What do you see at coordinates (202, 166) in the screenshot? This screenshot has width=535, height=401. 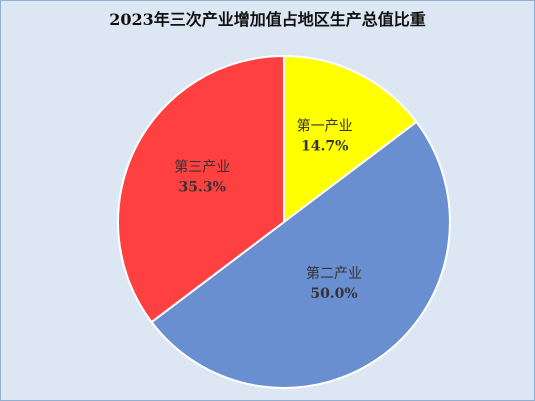 I see `slice-label-3: 第三产业` at bounding box center [202, 166].